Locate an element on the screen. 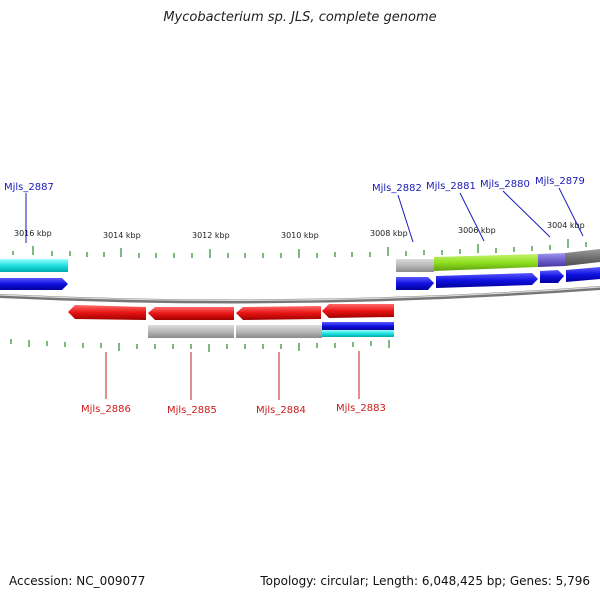 The width and height of the screenshot is (600, 600). scale-label: 3004 kbp is located at coordinates (566, 225).